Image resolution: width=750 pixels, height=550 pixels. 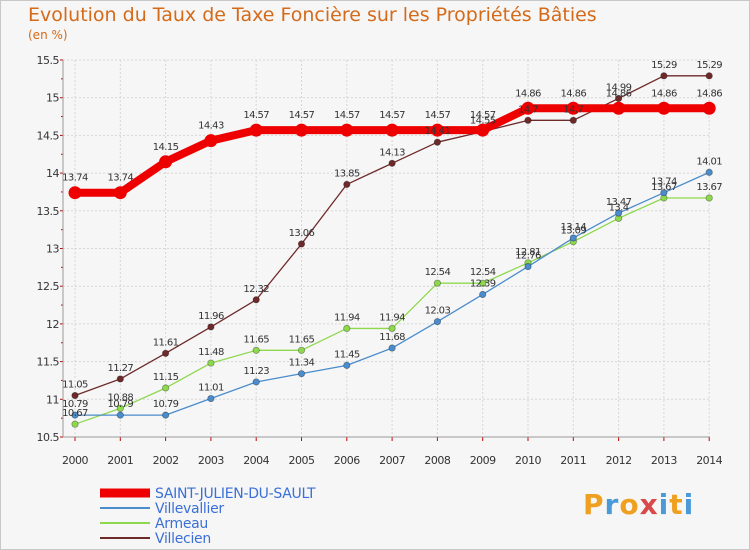 I want to click on data-label: 11.48, so click(x=211, y=352).